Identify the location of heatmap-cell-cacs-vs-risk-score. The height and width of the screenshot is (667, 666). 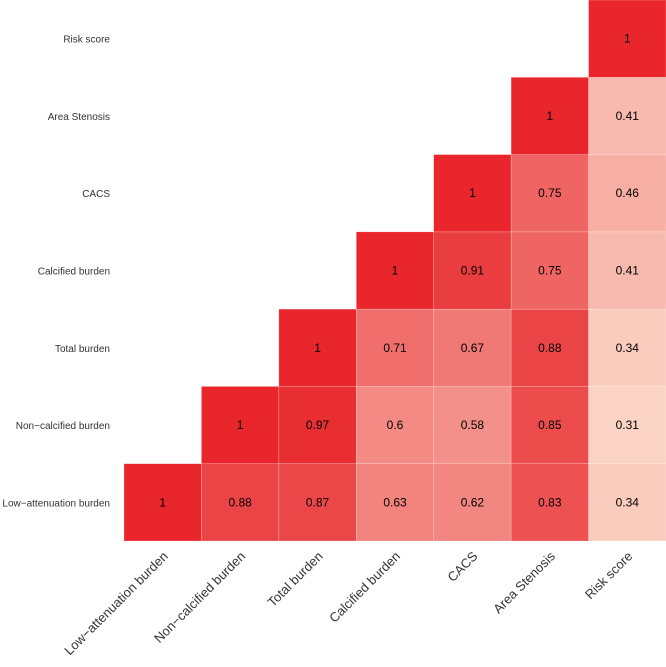
(627, 193).